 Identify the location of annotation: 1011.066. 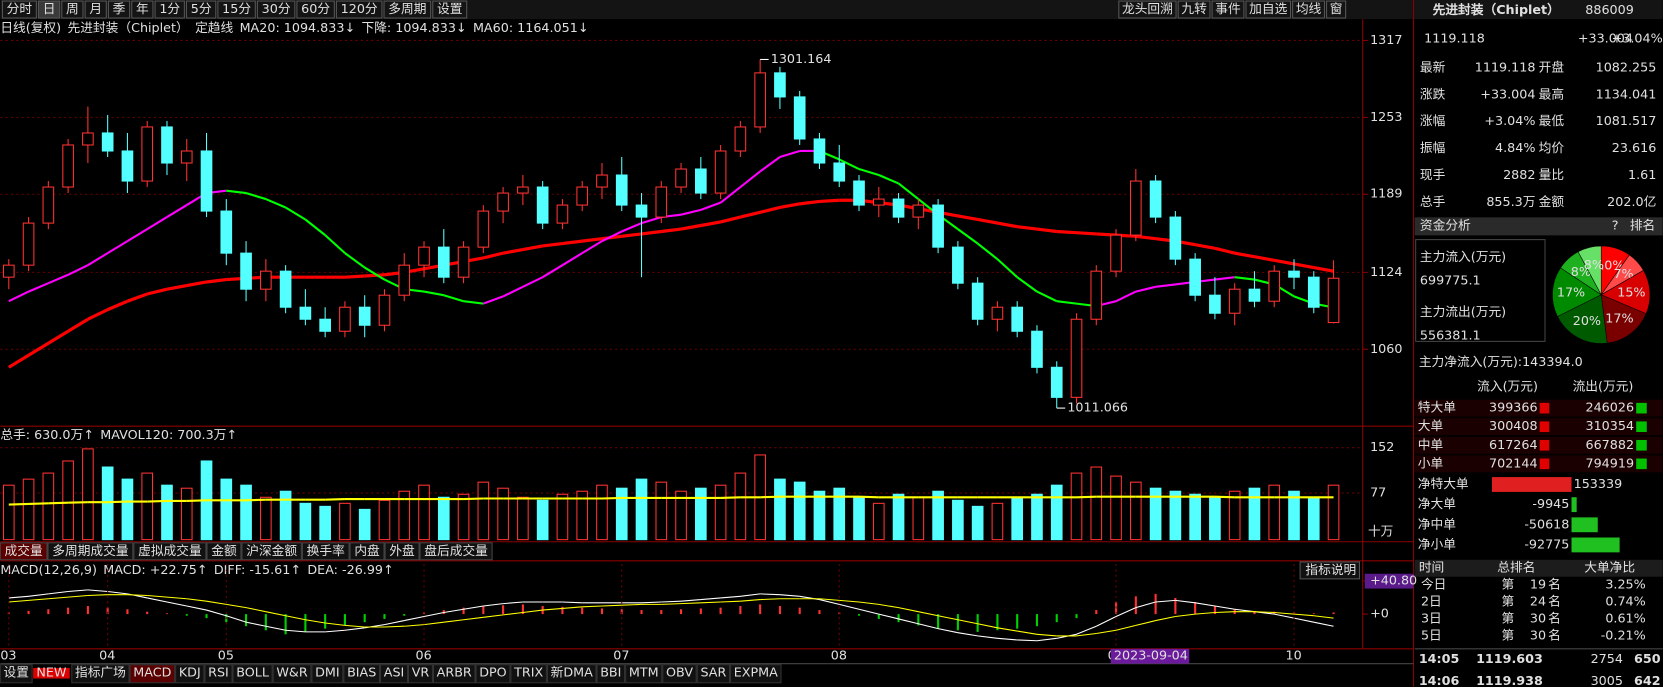
(1097, 407).